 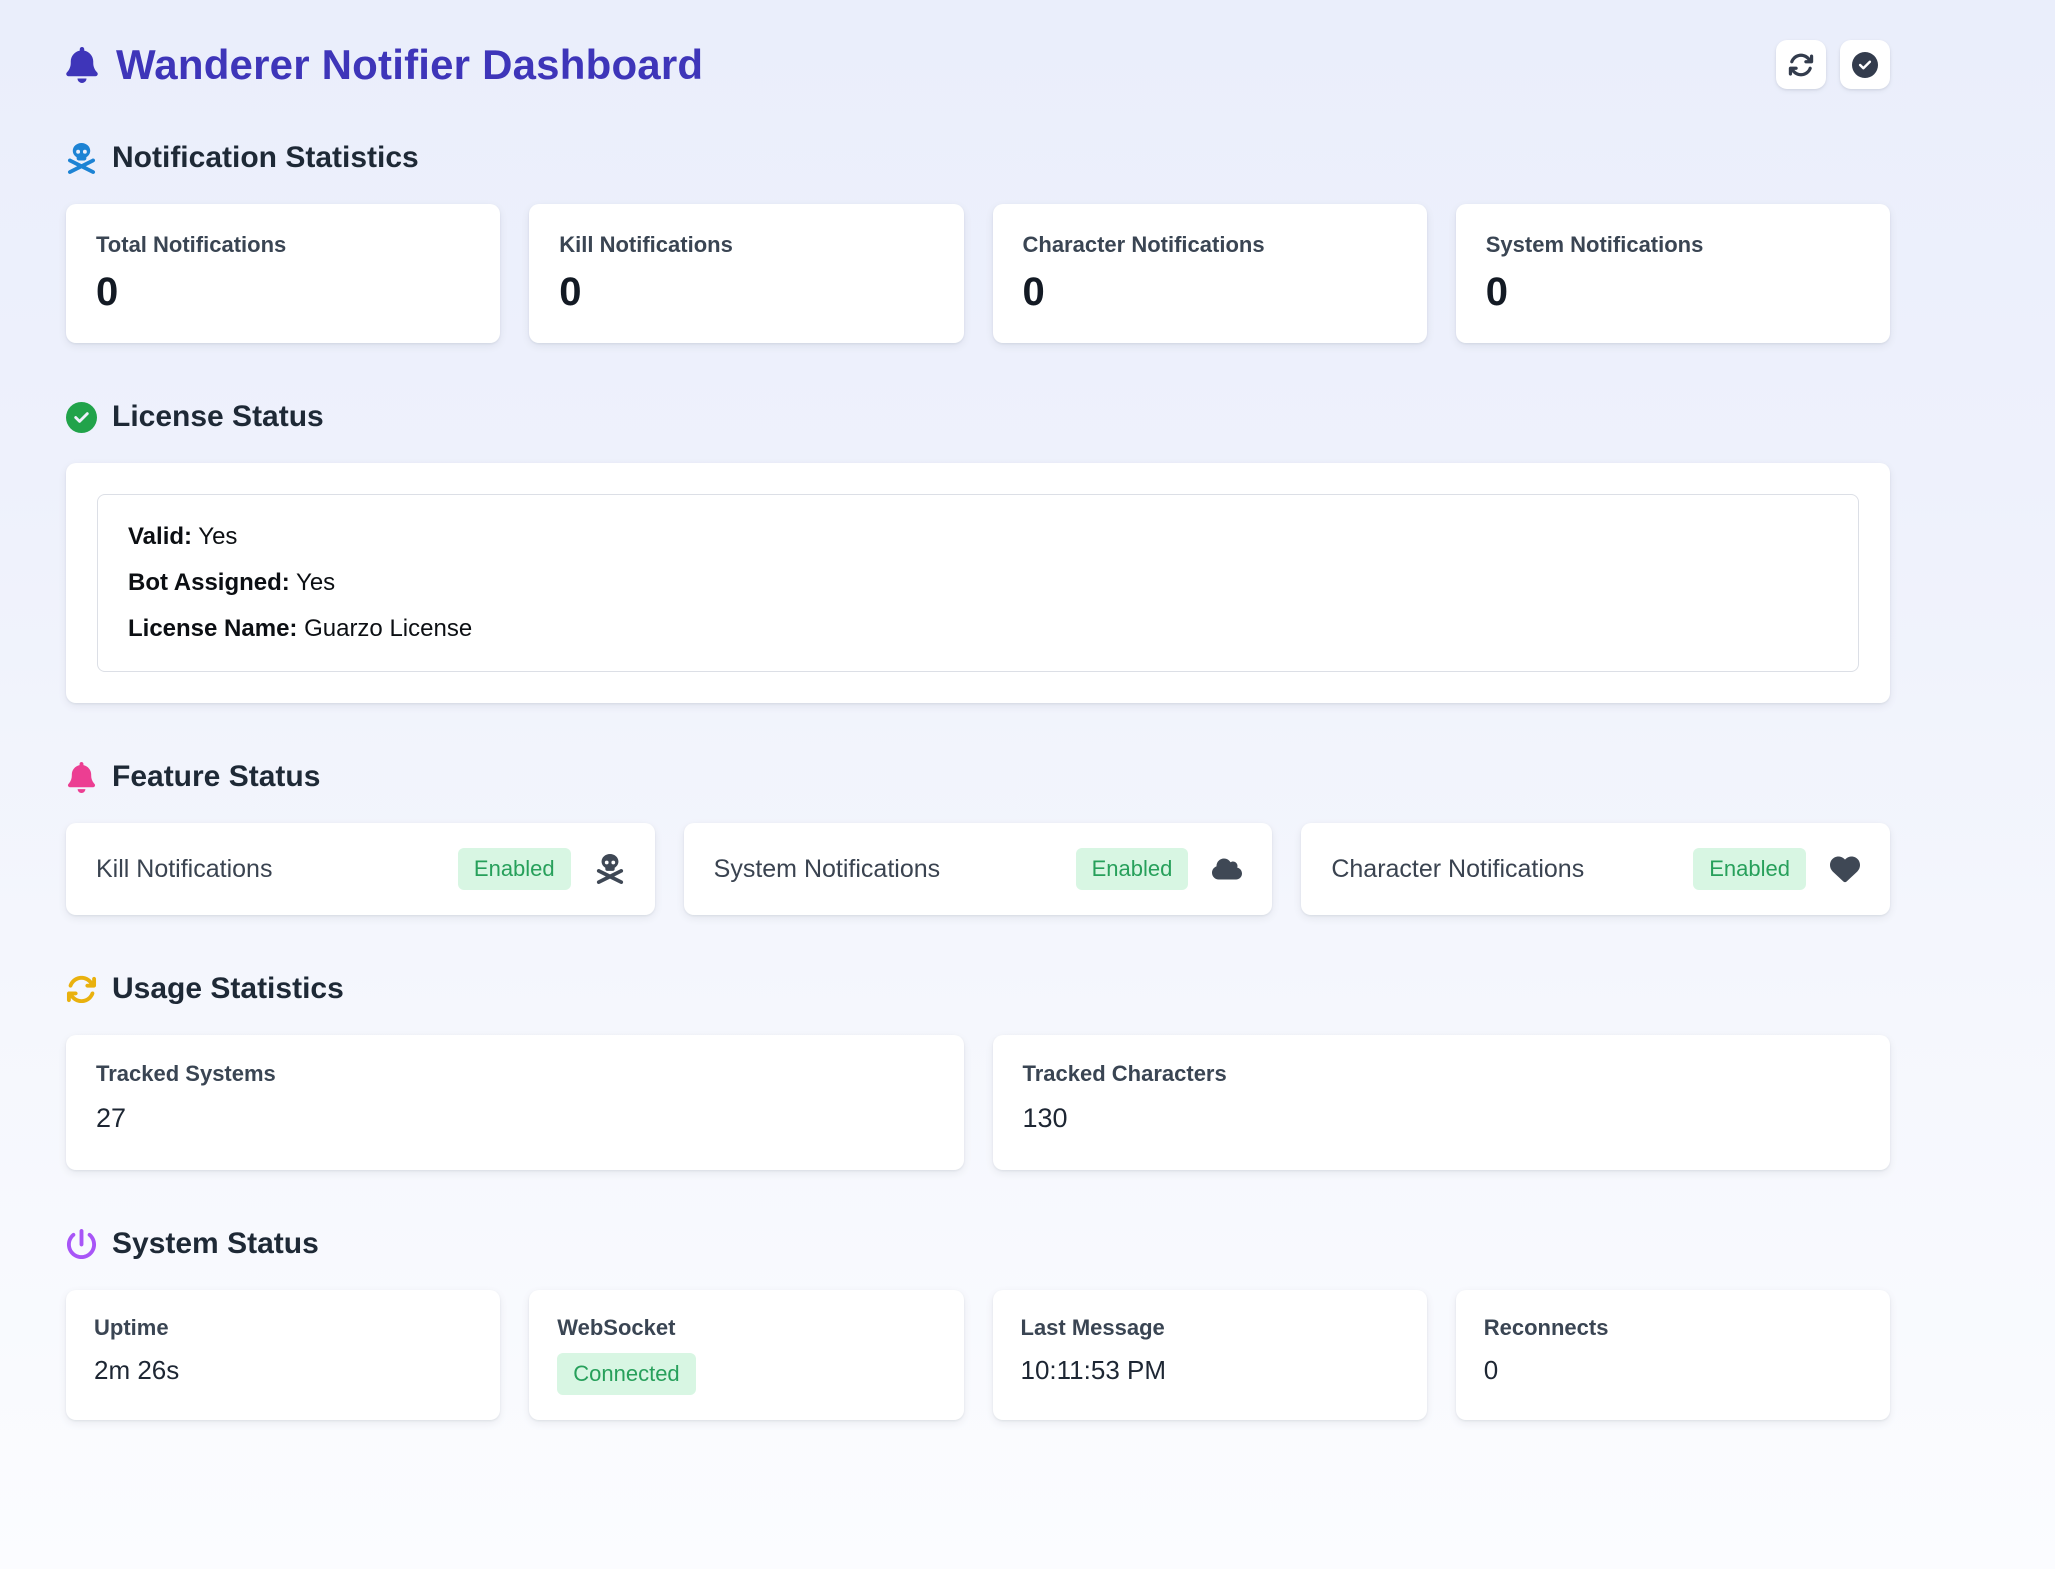 What do you see at coordinates (646, 244) in the screenshot?
I see `stat-label: Kill Notifications` at bounding box center [646, 244].